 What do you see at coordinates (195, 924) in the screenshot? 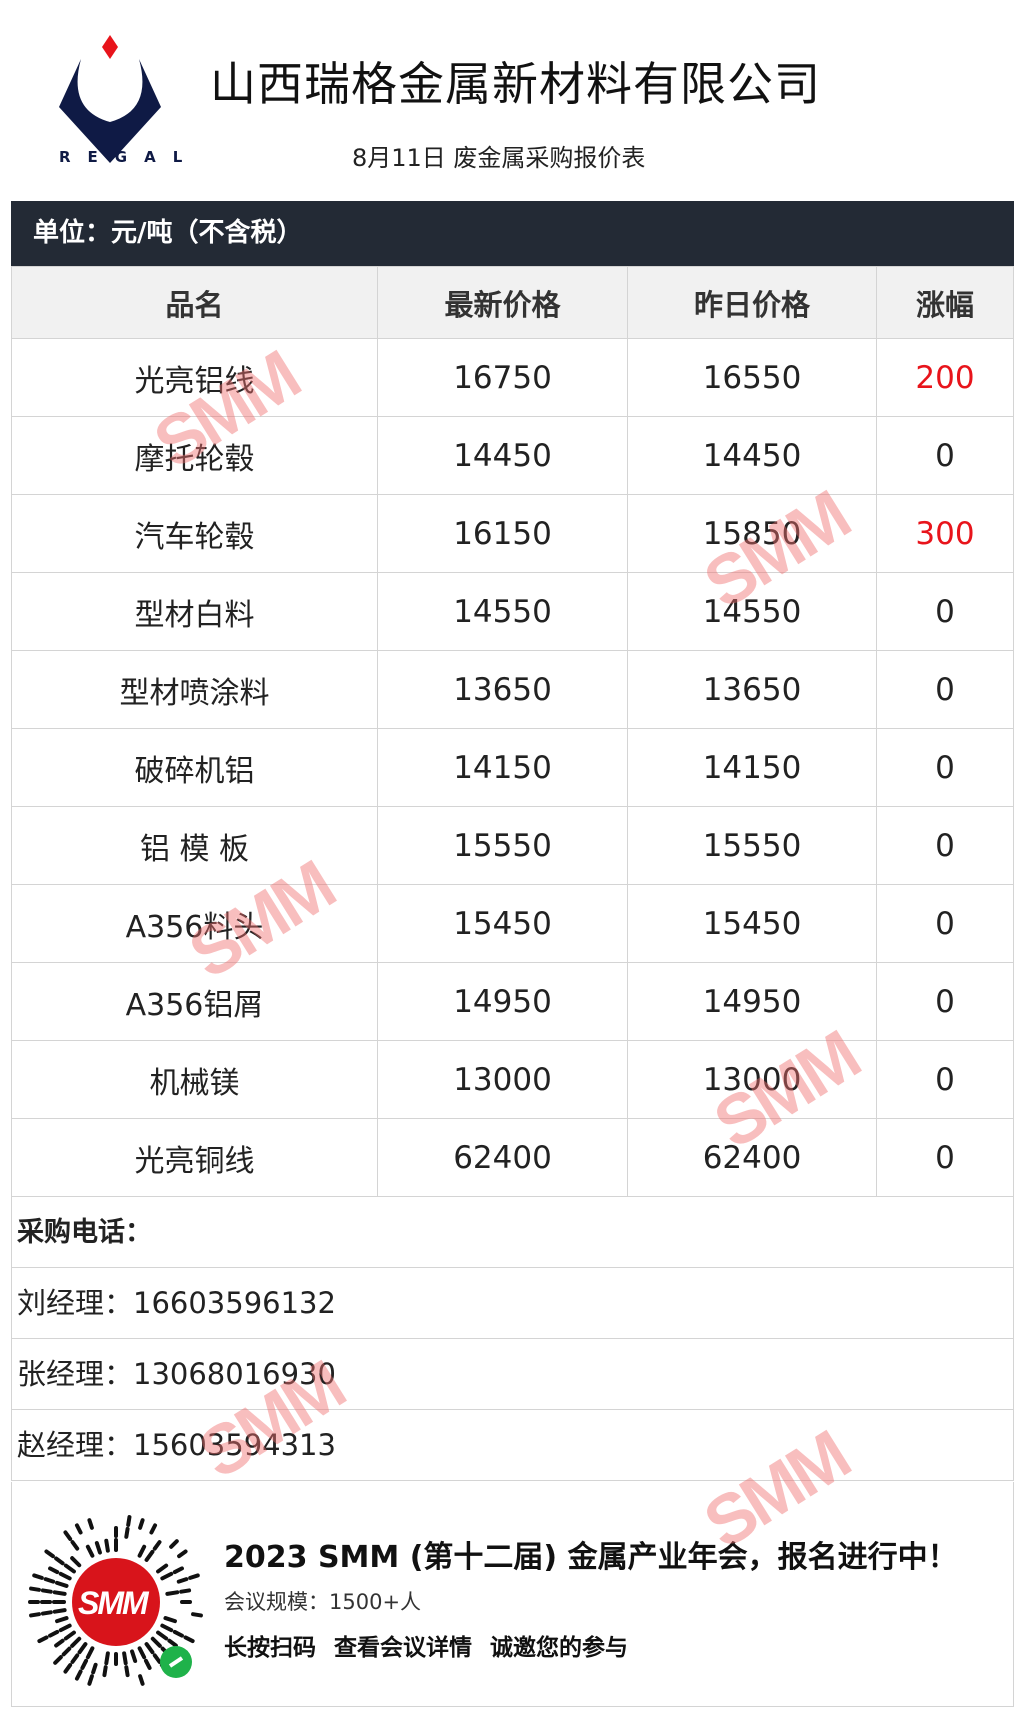
I see `item-name: A356料头` at bounding box center [195, 924].